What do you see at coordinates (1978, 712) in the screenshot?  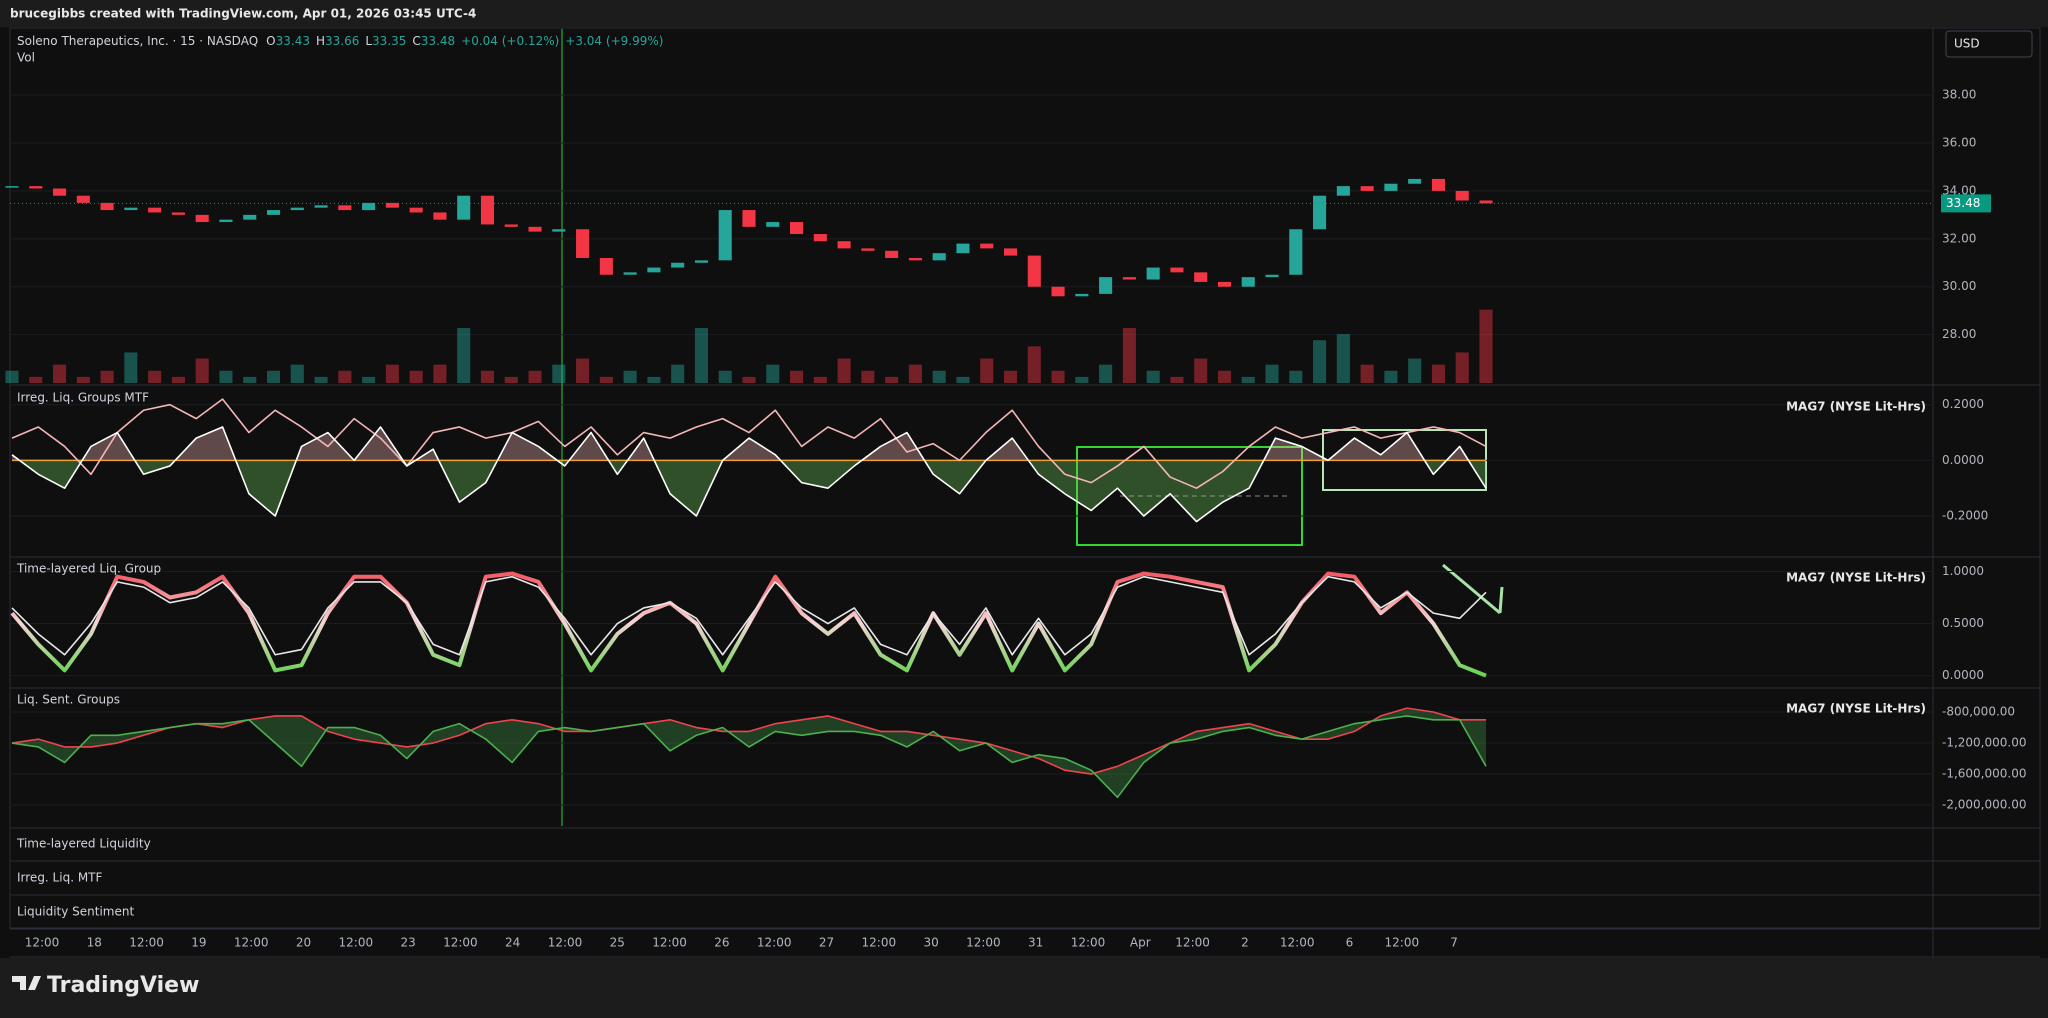 I see `y-tick-label: -800,000.00` at bounding box center [1978, 712].